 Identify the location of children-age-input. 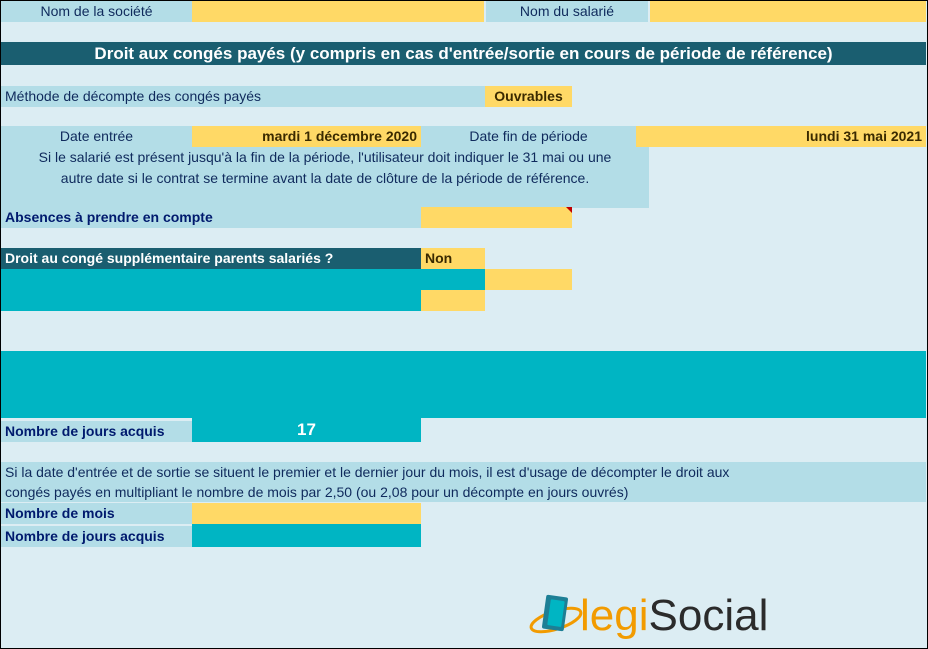
(453, 300).